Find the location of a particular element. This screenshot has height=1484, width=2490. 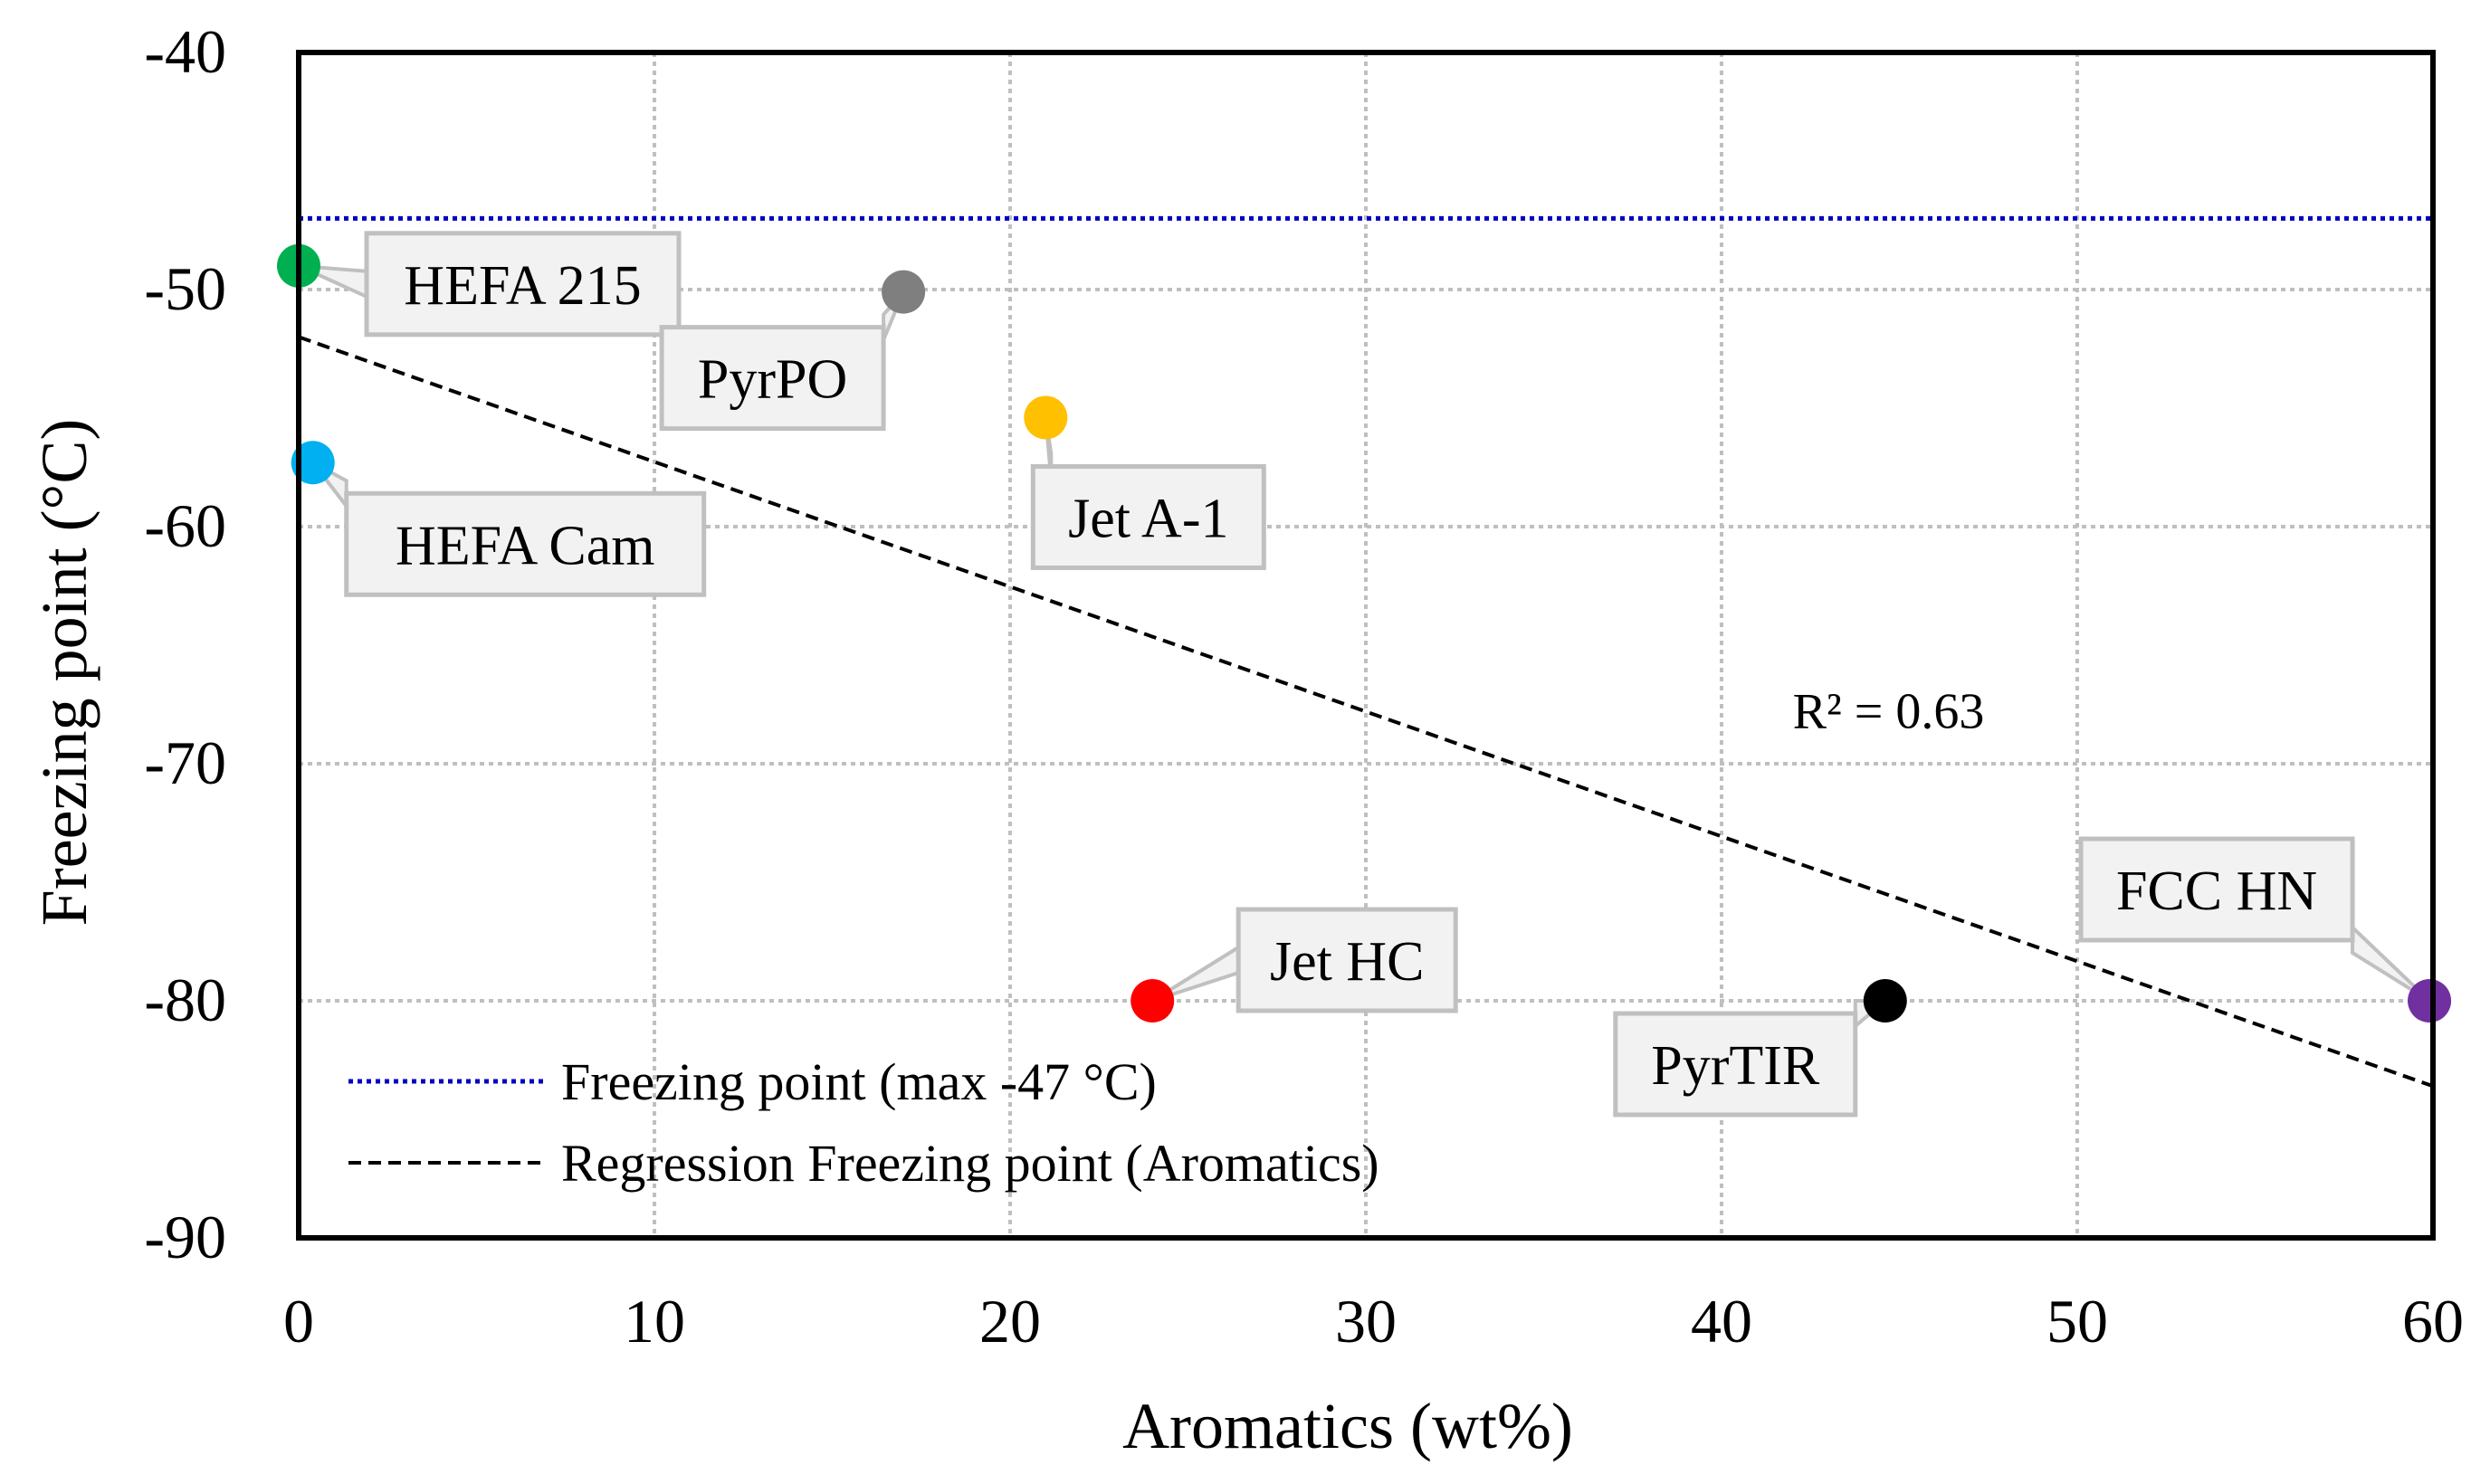

data-label: Jet A-1 is located at coordinates (1148, 518).